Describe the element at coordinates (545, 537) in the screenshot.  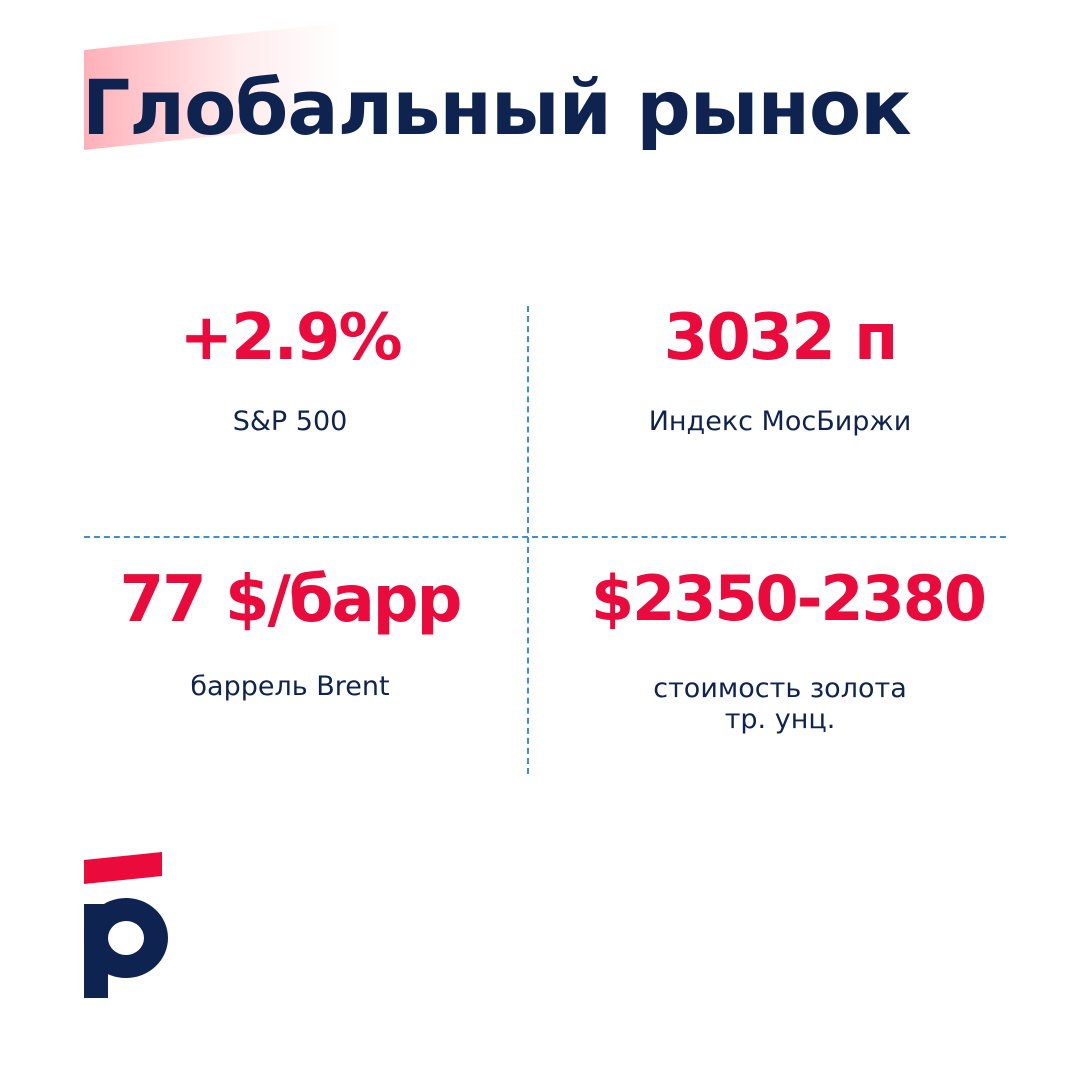
I see `horizontal-divider` at that location.